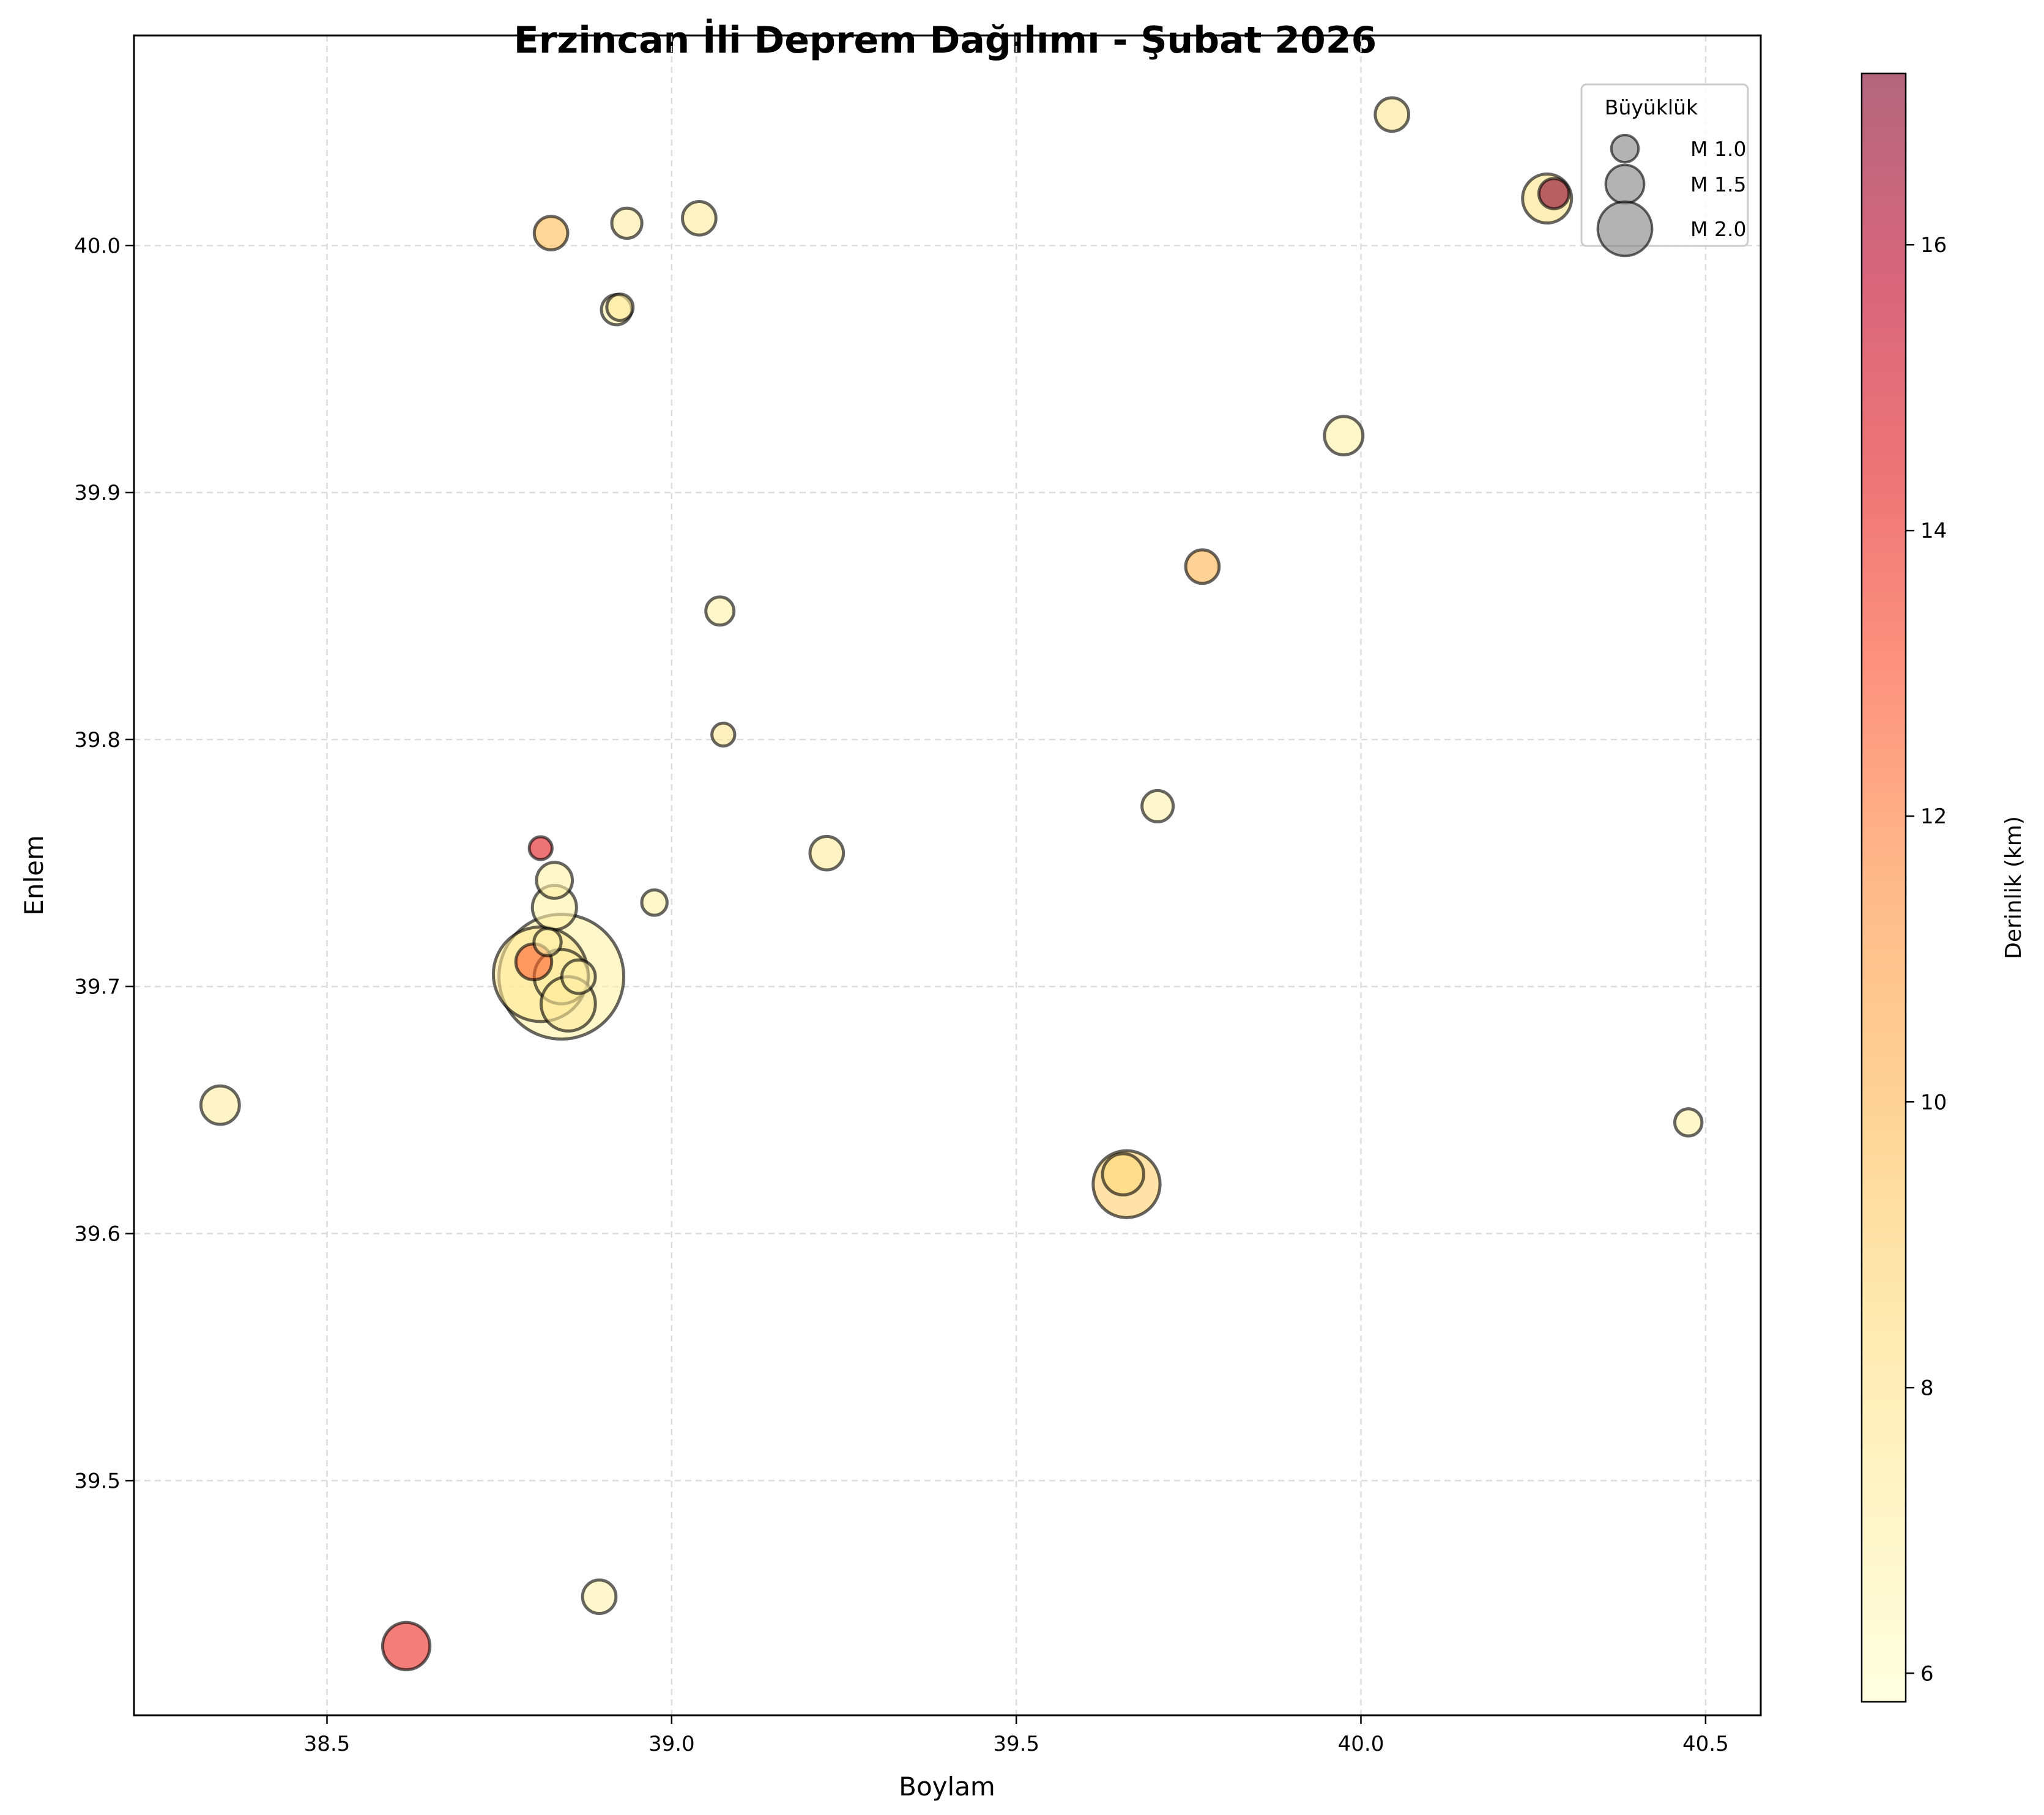  What do you see at coordinates (97, 987) in the screenshot?
I see `y-tick-label: 39.7` at bounding box center [97, 987].